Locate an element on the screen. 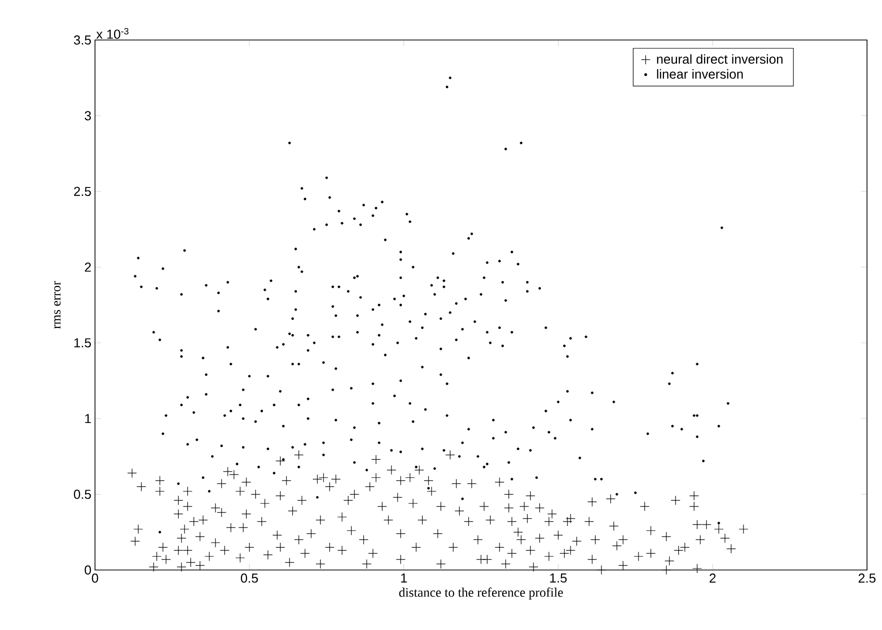 The height and width of the screenshot is (630, 882). x-tick-label: 2 is located at coordinates (713, 578).